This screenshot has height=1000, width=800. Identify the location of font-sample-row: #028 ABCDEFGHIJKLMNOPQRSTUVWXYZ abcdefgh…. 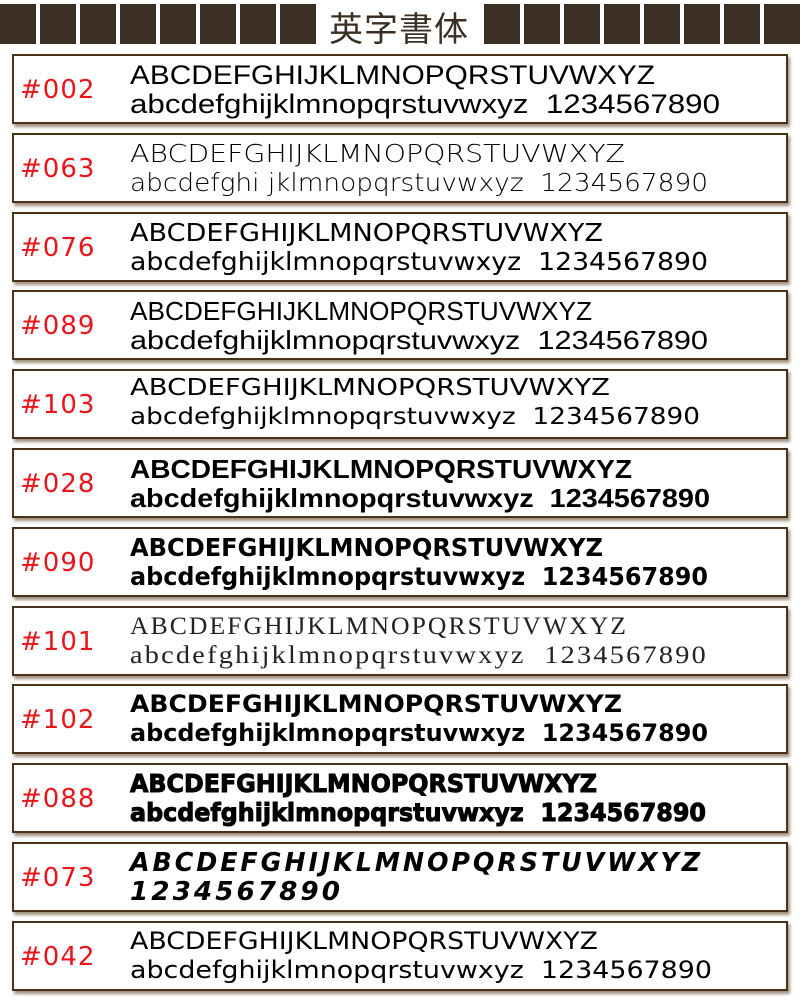
(400, 483).